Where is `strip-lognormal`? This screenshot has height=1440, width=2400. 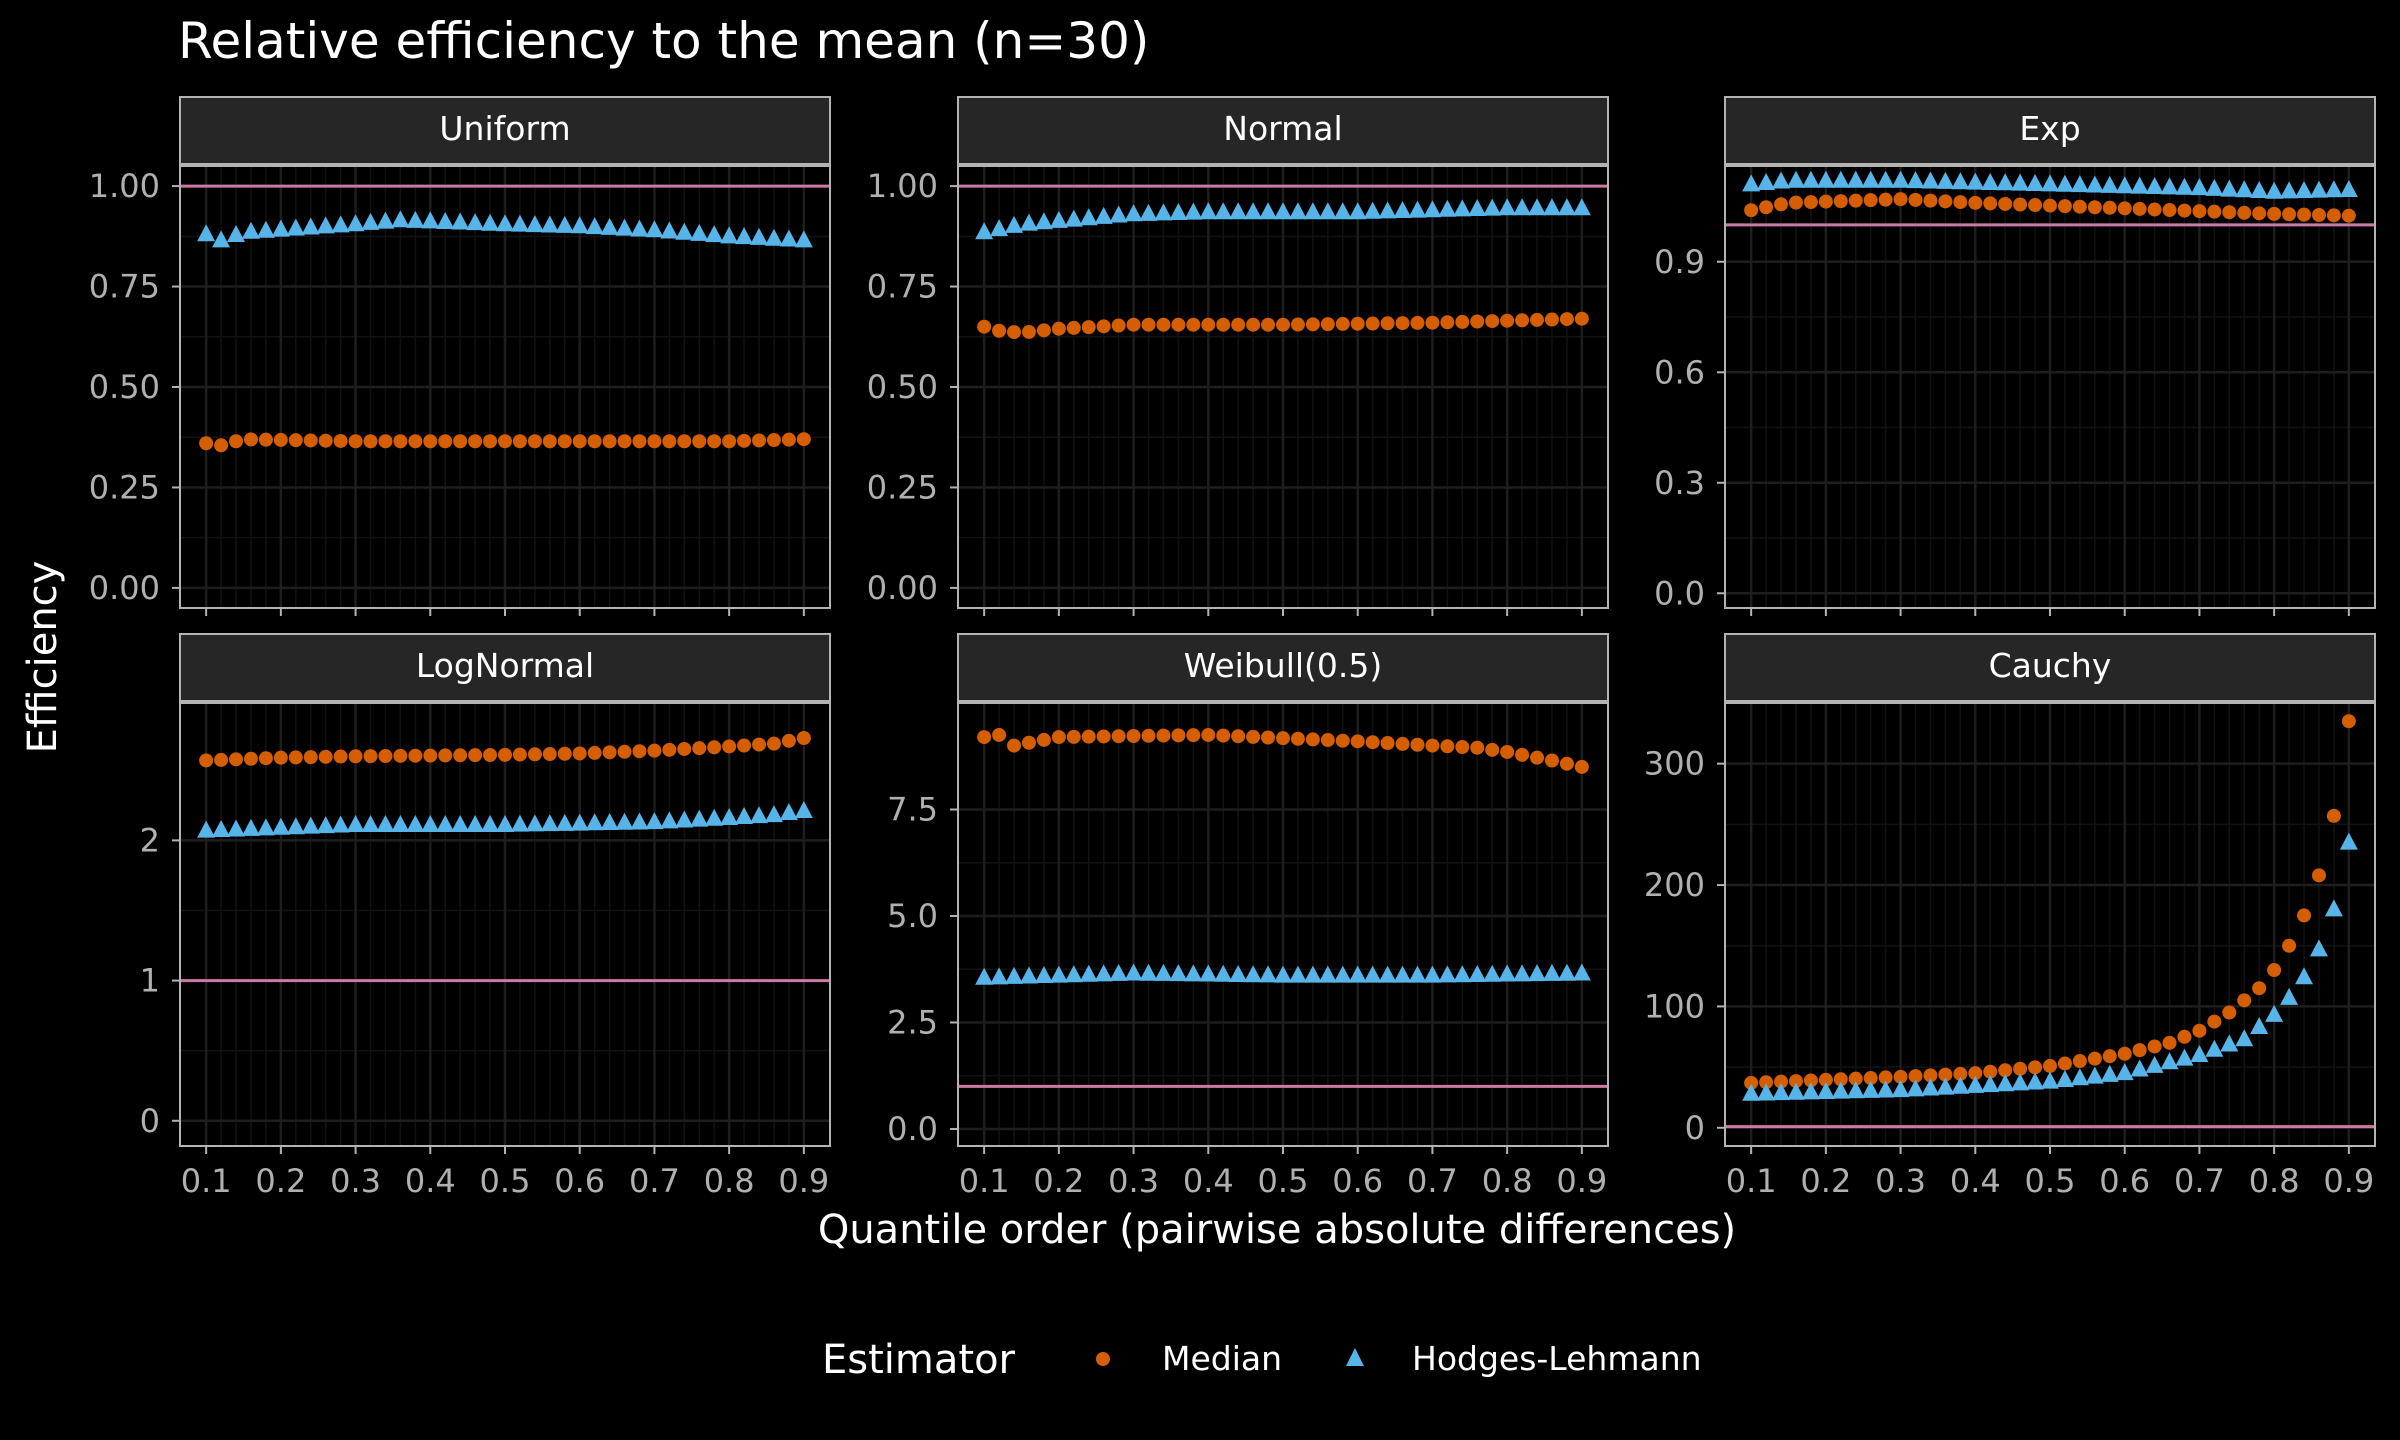
strip-lognormal is located at coordinates (505, 667).